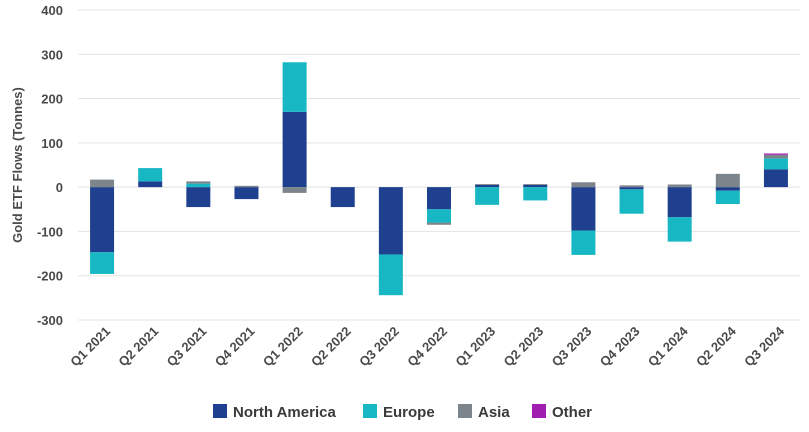  I want to click on y-tick-label: 200, so click(52, 99).